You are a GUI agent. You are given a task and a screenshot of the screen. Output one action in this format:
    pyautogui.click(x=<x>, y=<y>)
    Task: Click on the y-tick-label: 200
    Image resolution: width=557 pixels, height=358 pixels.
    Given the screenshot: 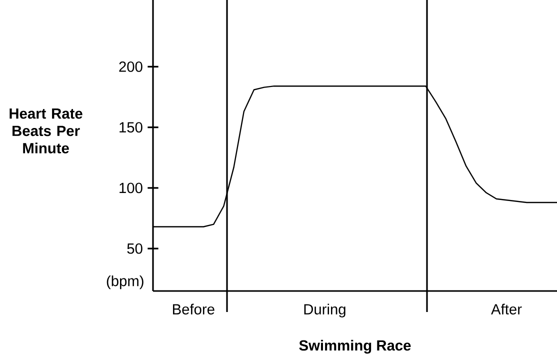 What is the action you would take?
    pyautogui.click(x=130, y=67)
    